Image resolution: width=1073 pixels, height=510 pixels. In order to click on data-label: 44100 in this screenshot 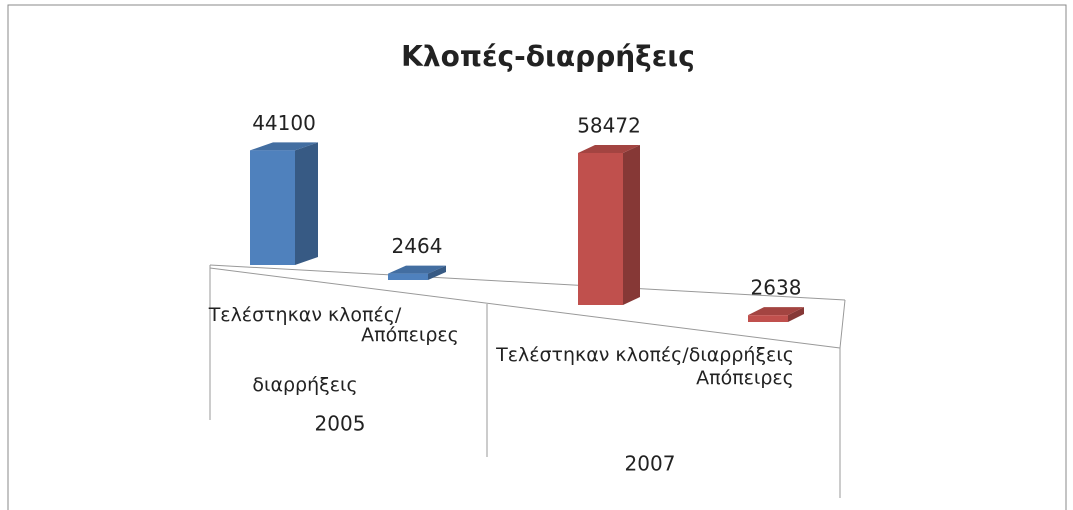, I will do `click(284, 123)`.